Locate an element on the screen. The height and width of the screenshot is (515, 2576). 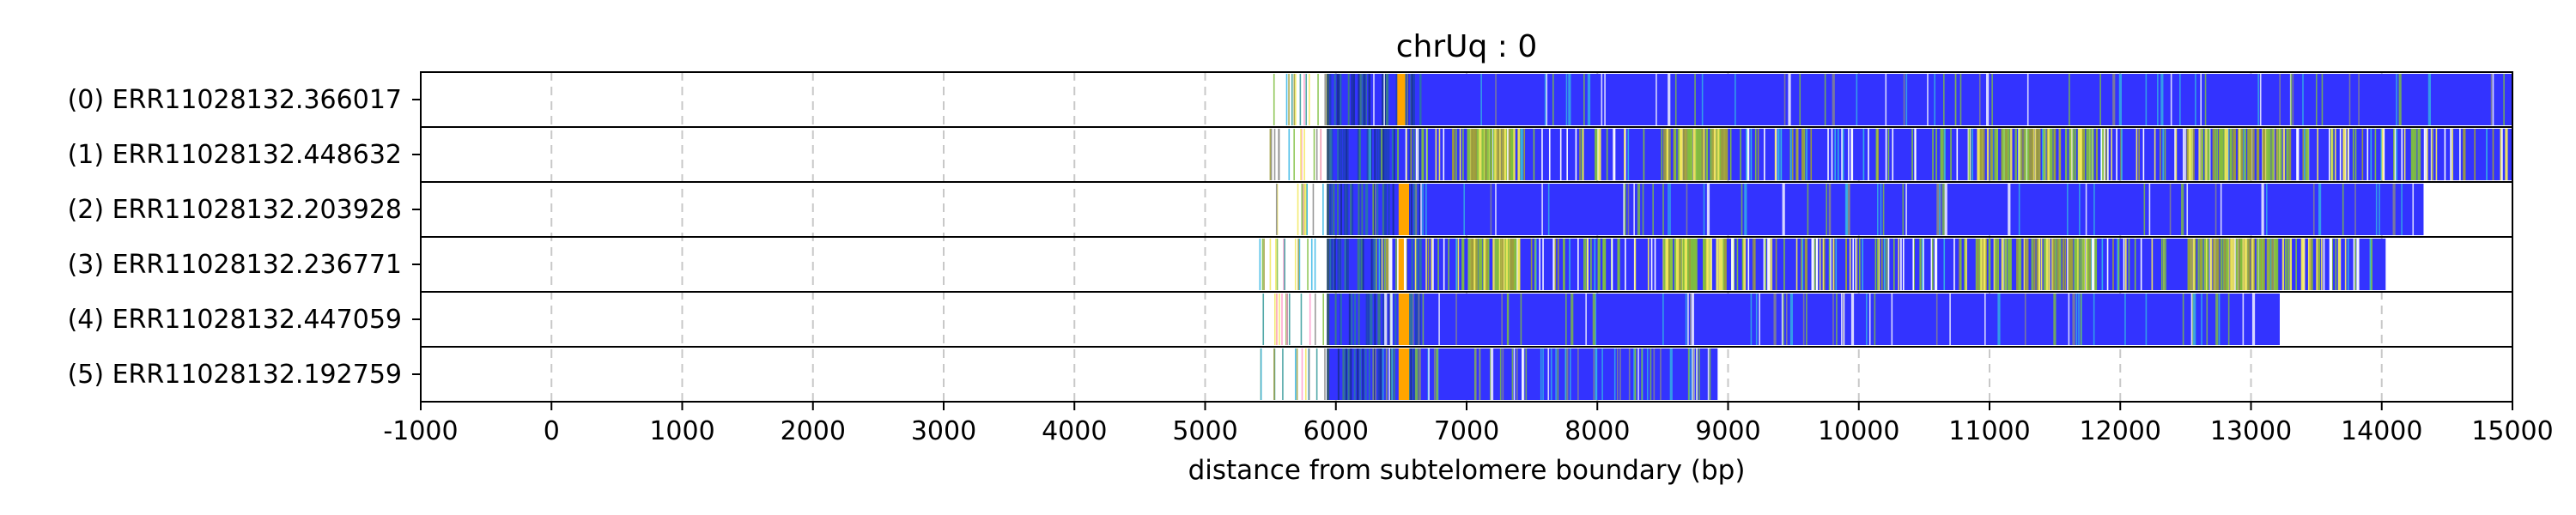
x-tick-label: 9000 is located at coordinates (1727, 431).